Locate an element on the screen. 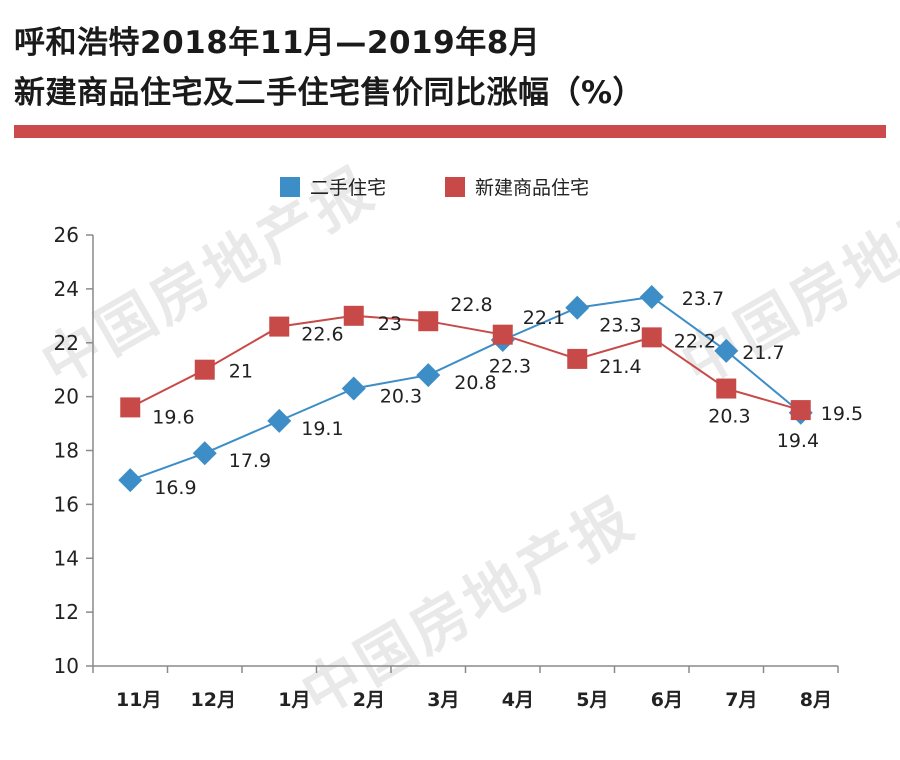  legend-swatch-new-home is located at coordinates (455, 187).